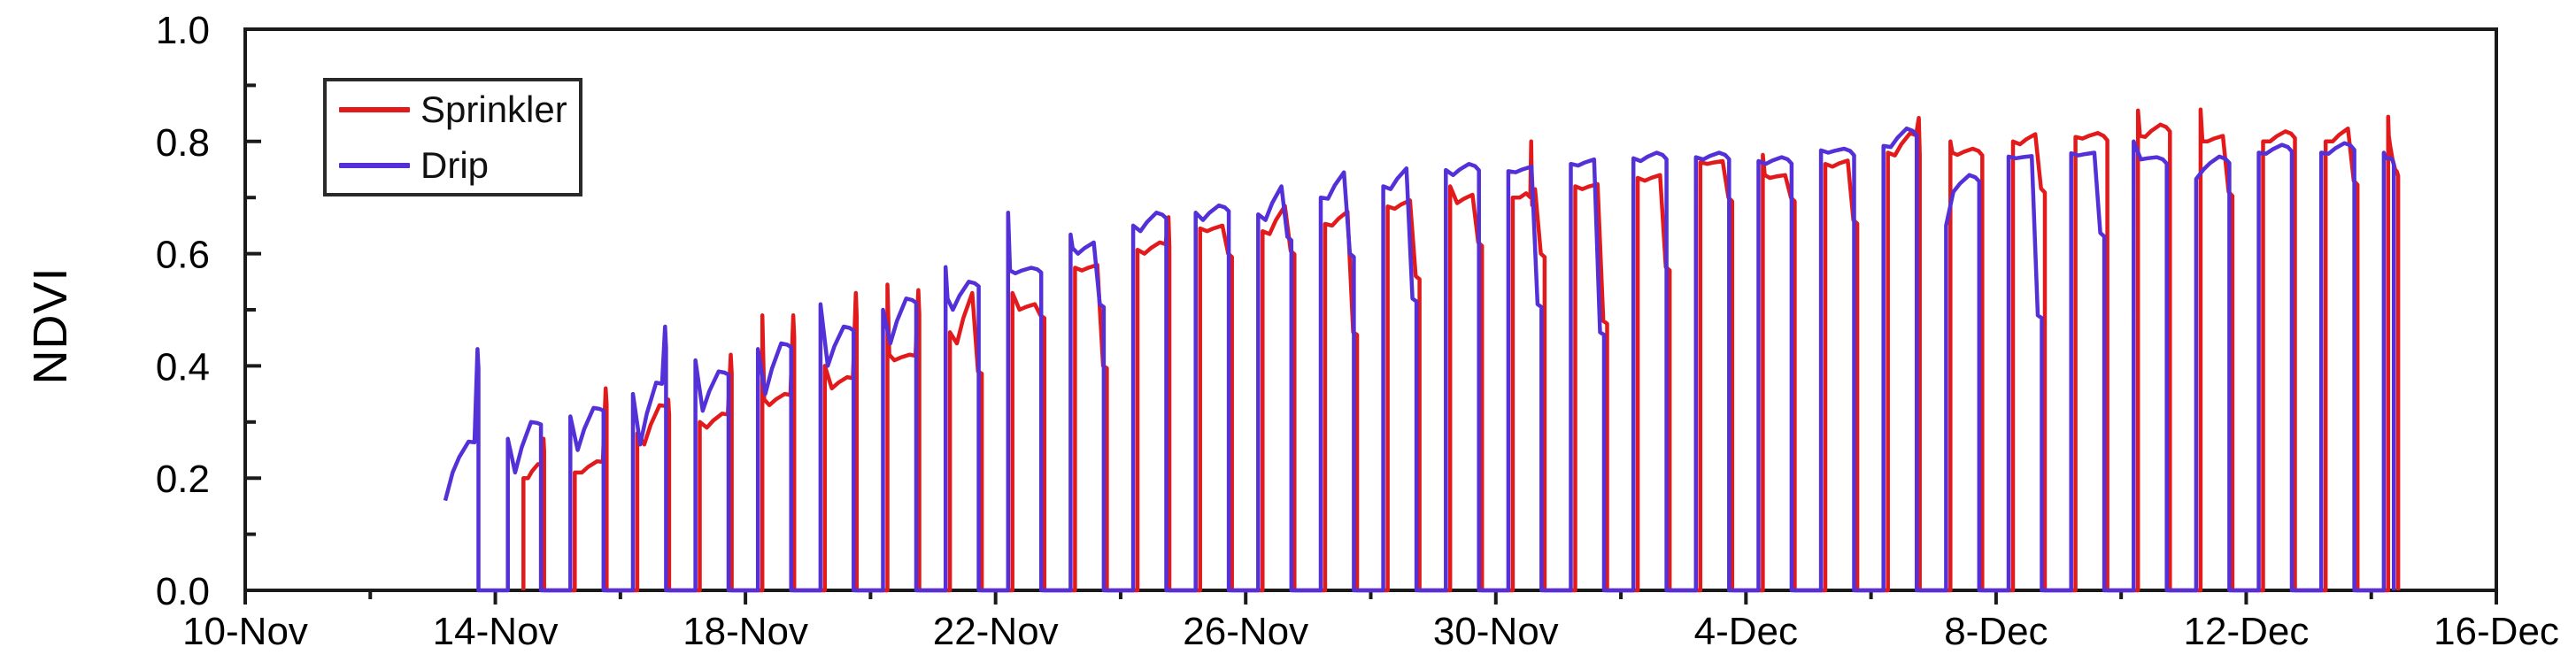  What do you see at coordinates (183, 479) in the screenshot?
I see `y-tick-label: 0.2` at bounding box center [183, 479].